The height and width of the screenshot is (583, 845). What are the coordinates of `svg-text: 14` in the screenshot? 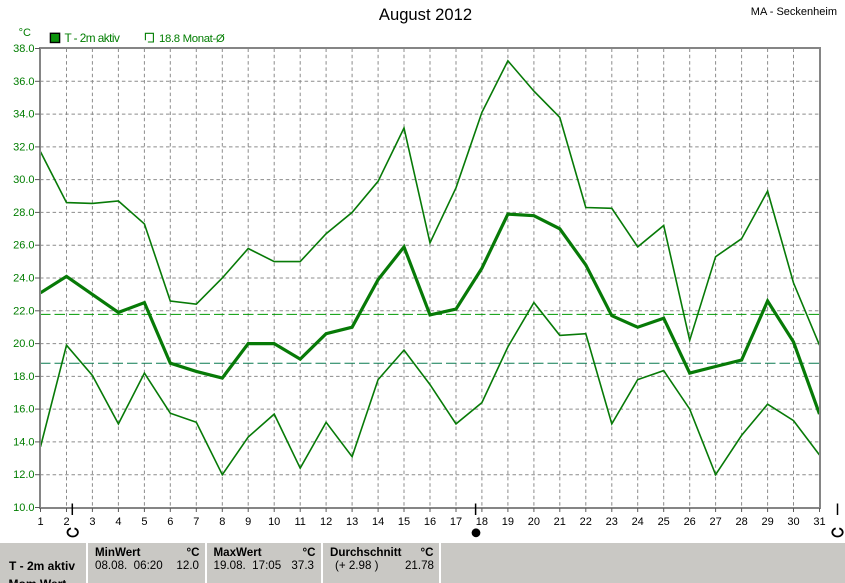 It's located at (378, 522).